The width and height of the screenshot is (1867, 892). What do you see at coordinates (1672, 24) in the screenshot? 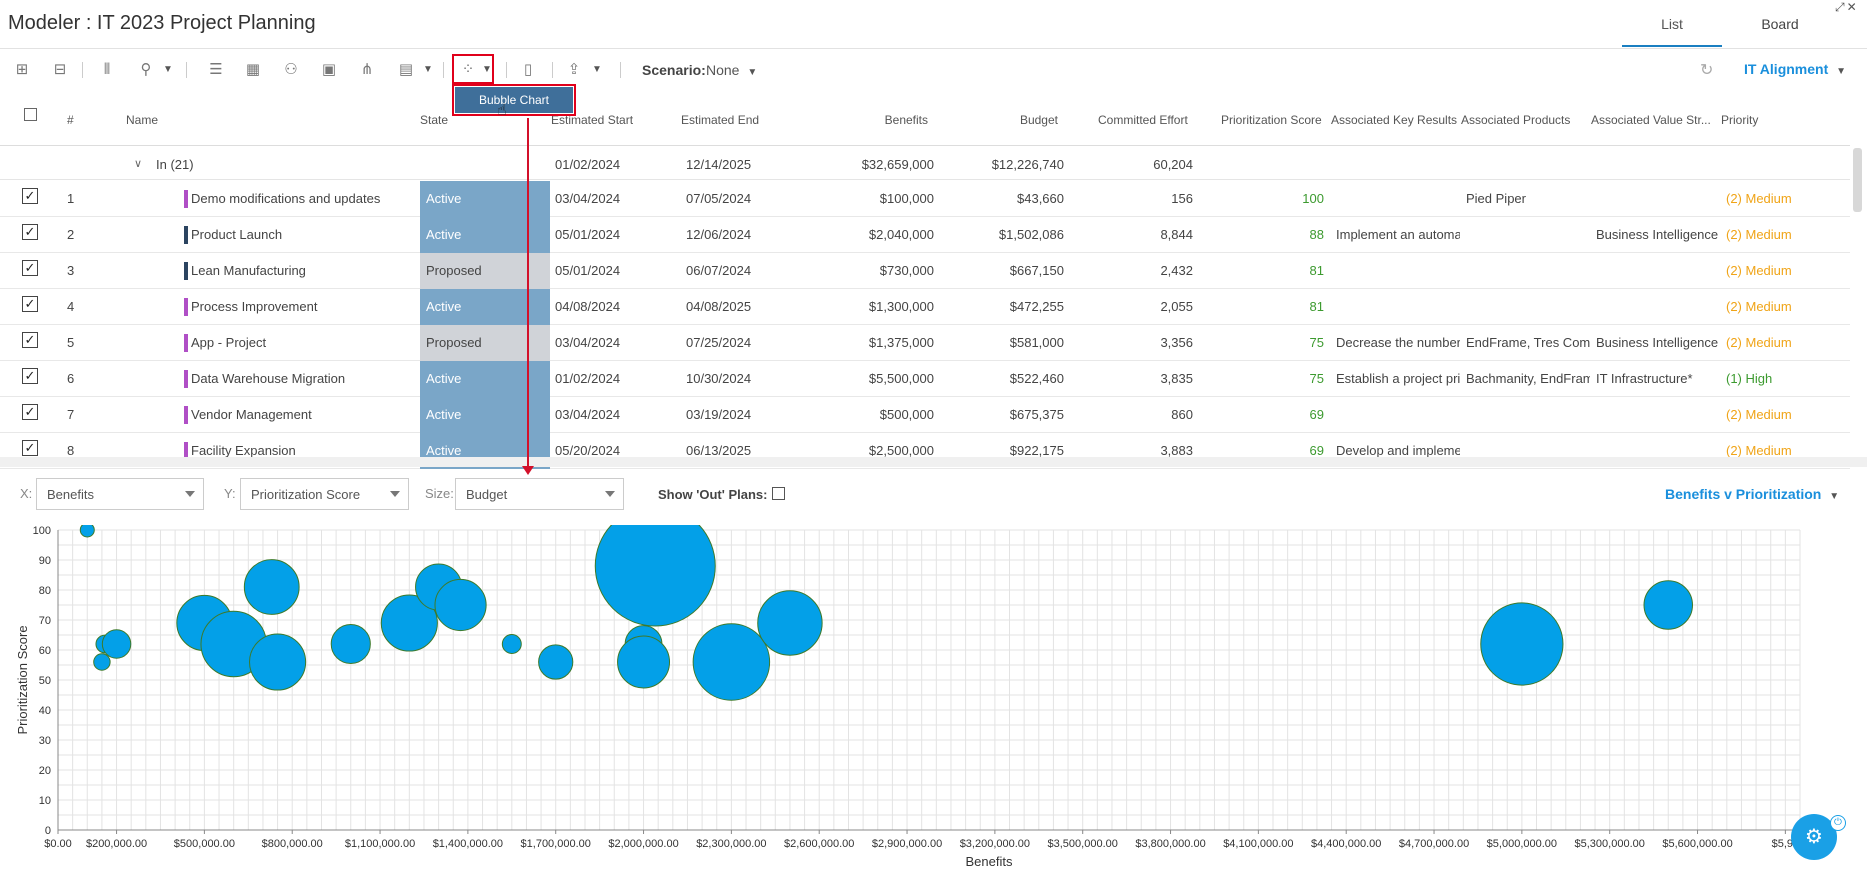
I see `tab-list: List` at bounding box center [1672, 24].